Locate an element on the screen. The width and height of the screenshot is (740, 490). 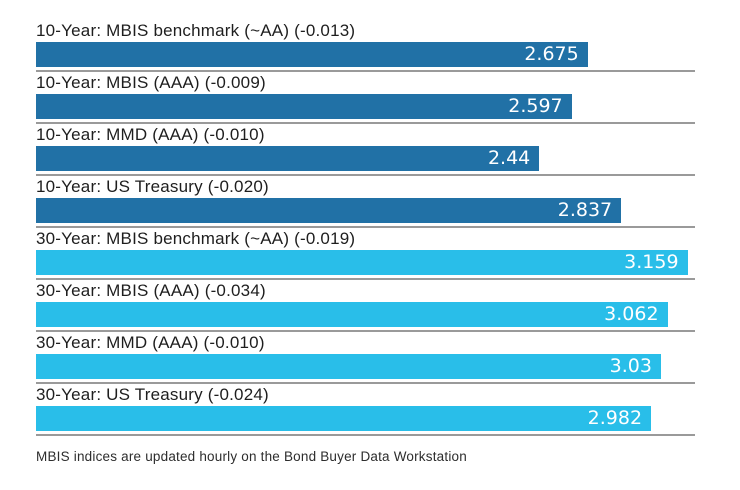
bar-value-label: 2.44 is located at coordinates (509, 158).